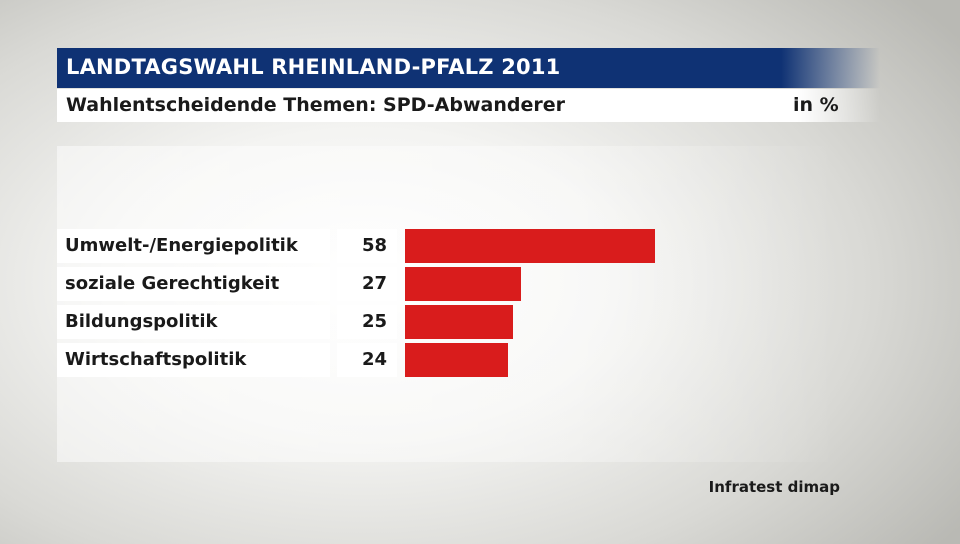 This screenshot has height=544, width=960. I want to click on value-label: 25, so click(374, 321).